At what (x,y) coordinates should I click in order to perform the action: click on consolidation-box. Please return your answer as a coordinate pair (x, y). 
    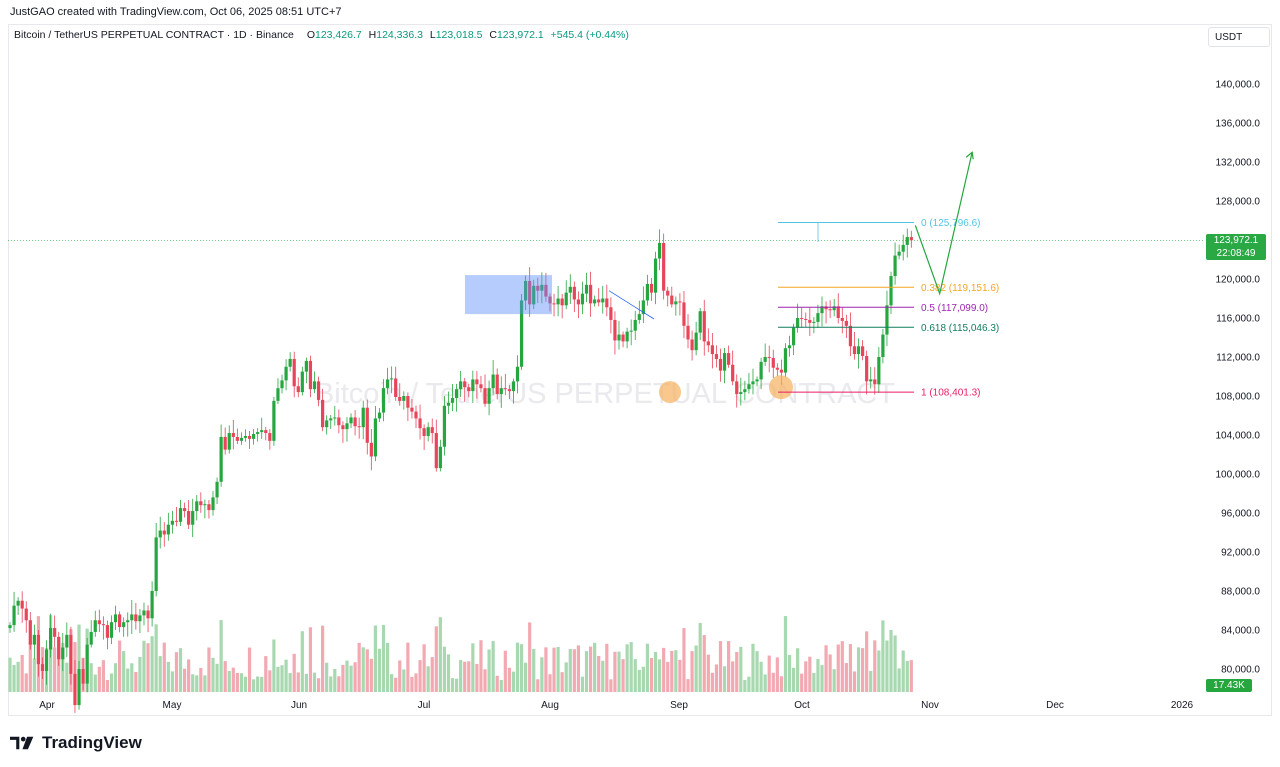
    Looking at the image, I should click on (508, 295).